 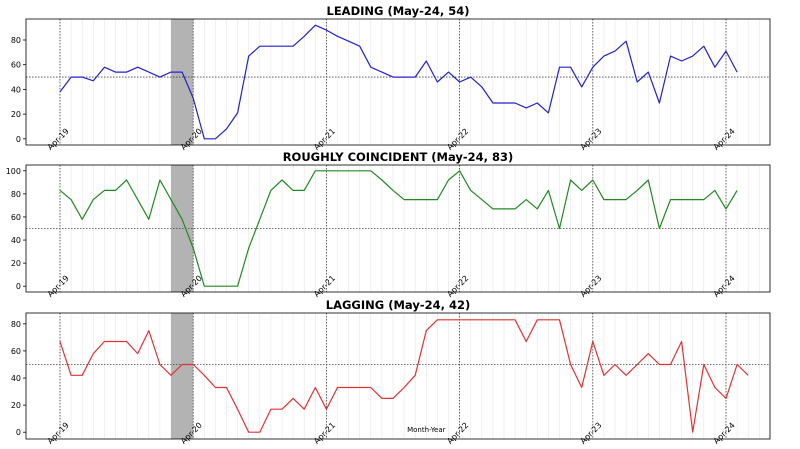 What do you see at coordinates (13, 171) in the screenshot?
I see `y-tick-label: 100` at bounding box center [13, 171].